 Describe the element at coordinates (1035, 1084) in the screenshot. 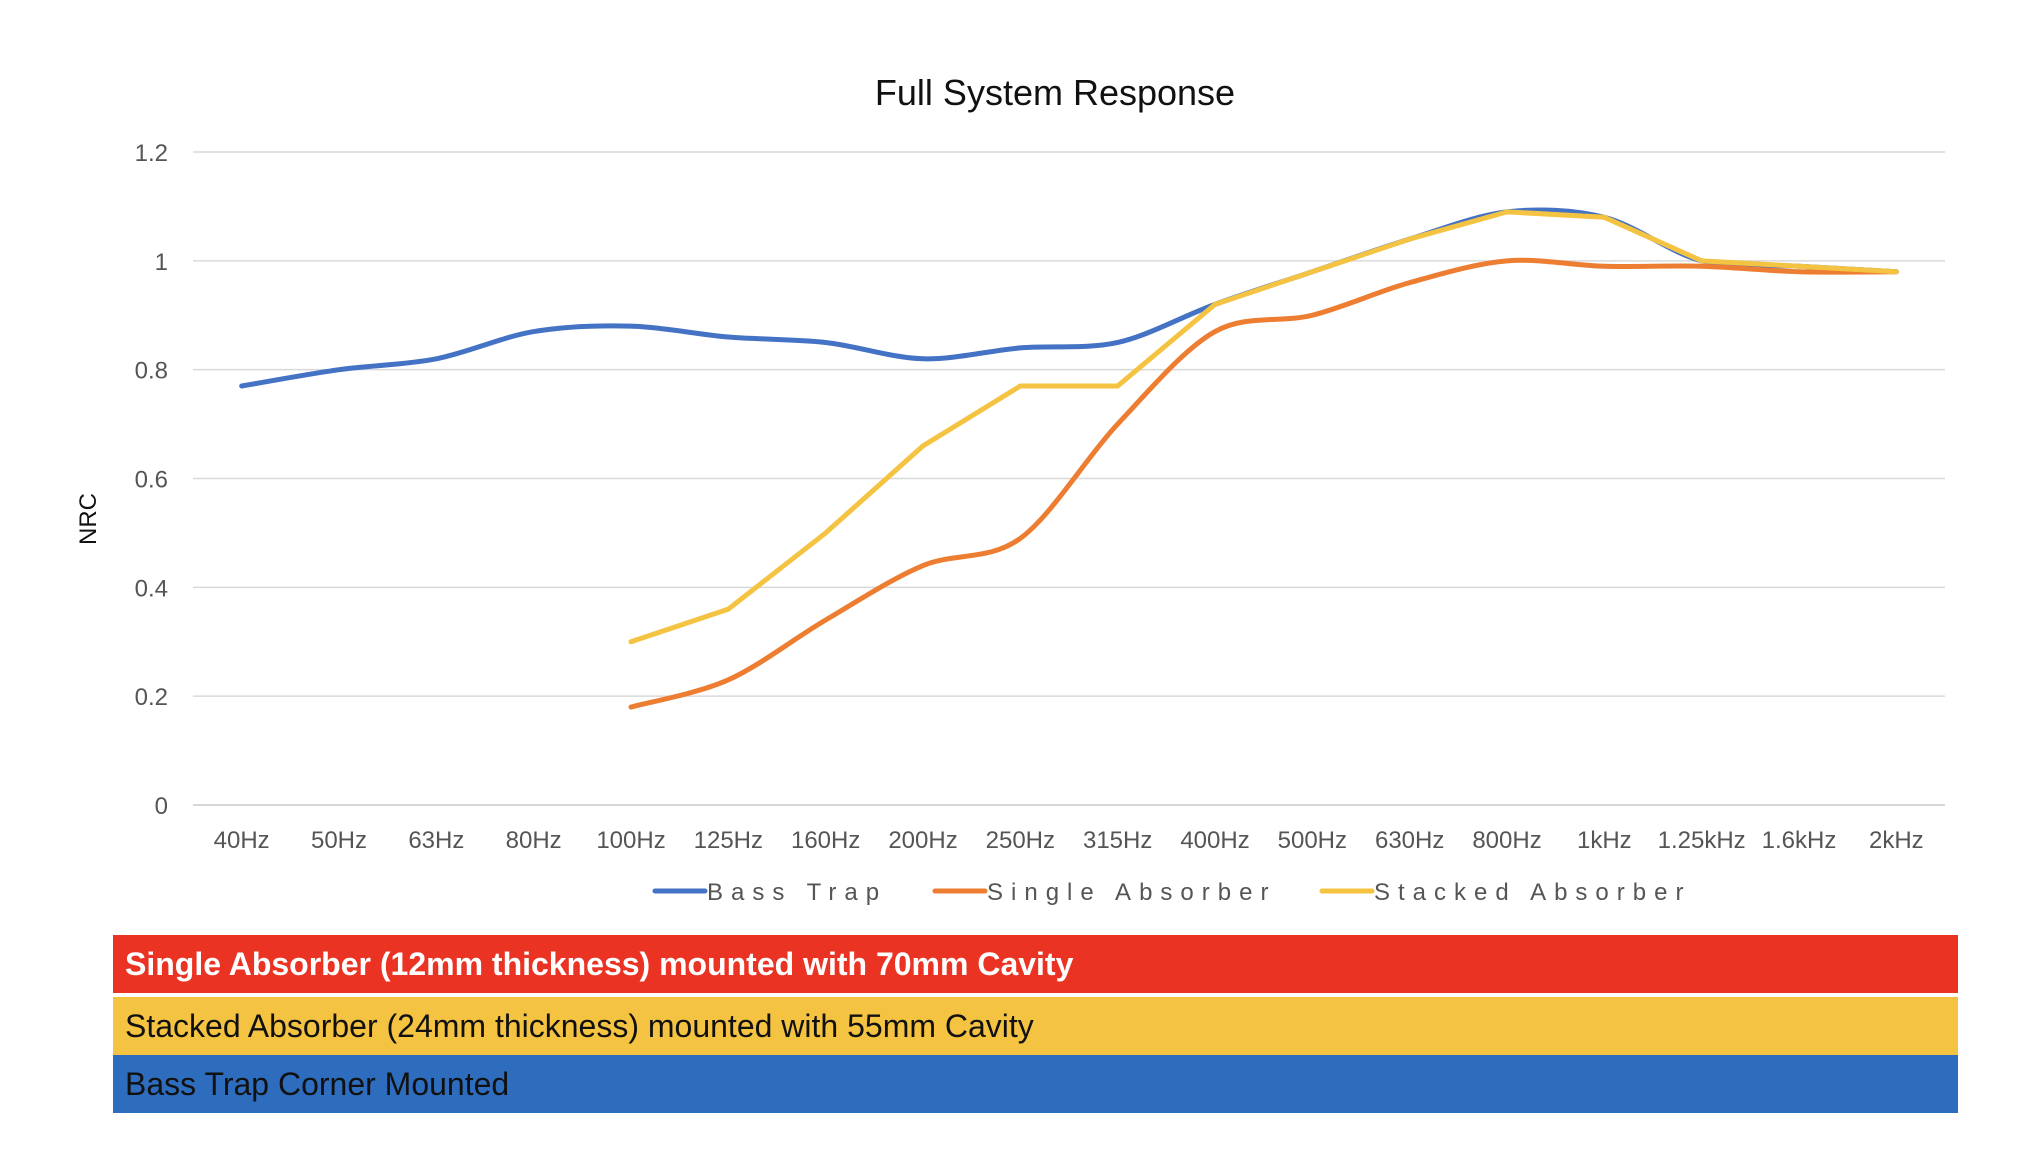

I see `band-bass-trap: Bass Trap Corner Mounted` at that location.